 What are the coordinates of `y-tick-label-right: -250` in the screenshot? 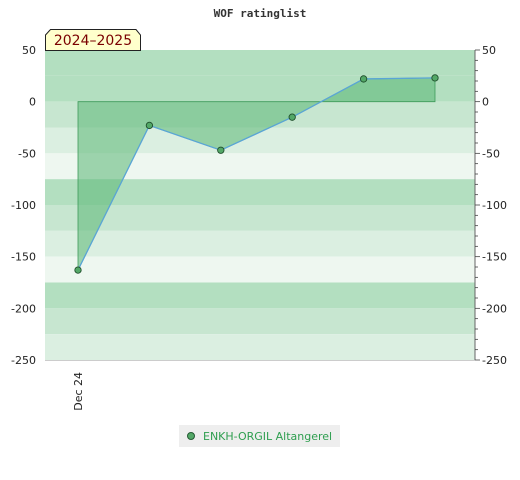 It's located at (494, 360).